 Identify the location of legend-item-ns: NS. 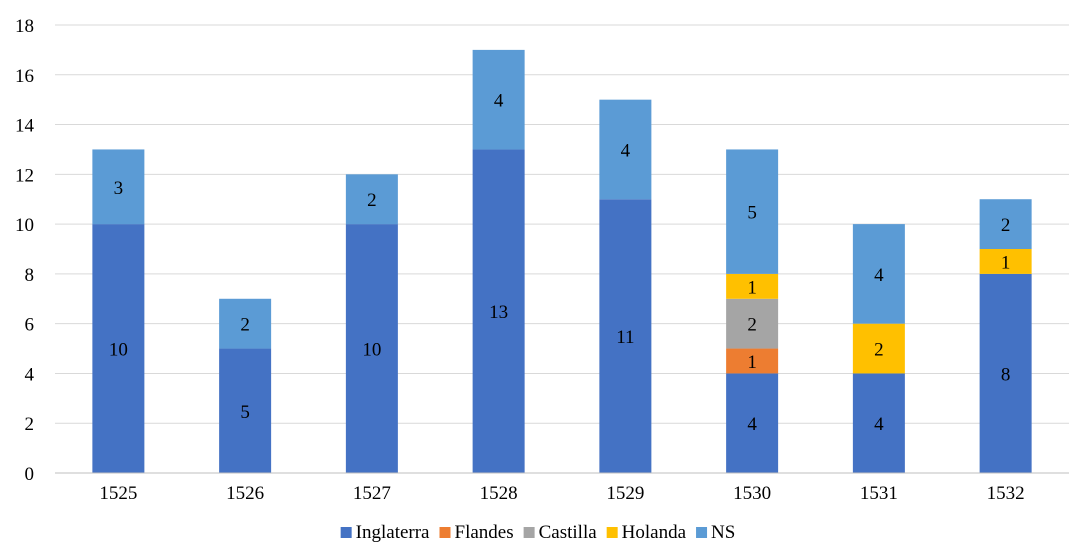
(715, 532).